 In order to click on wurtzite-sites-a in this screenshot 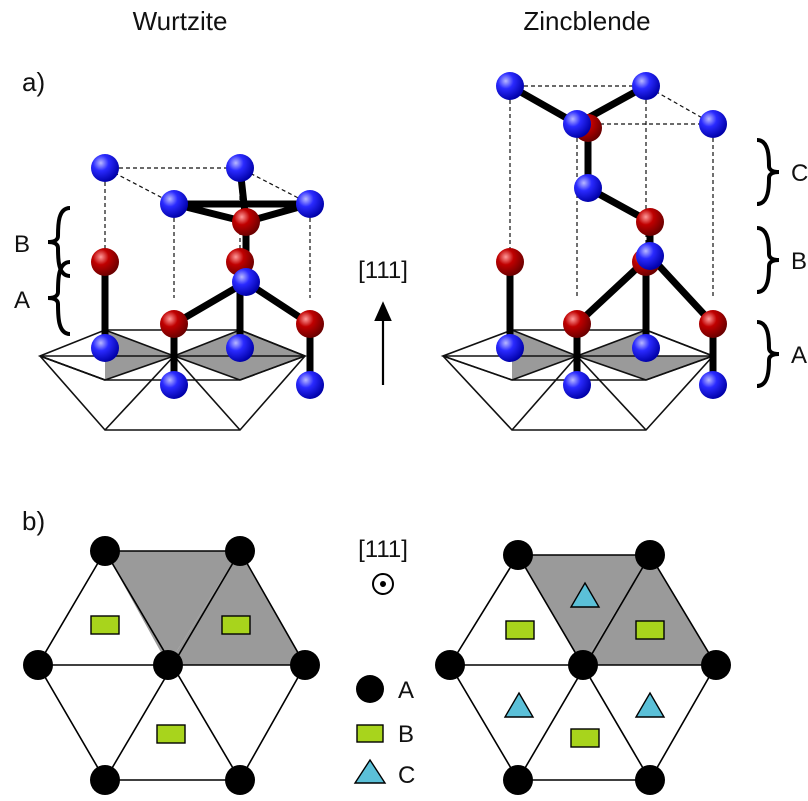, I will do `click(171, 665)`.